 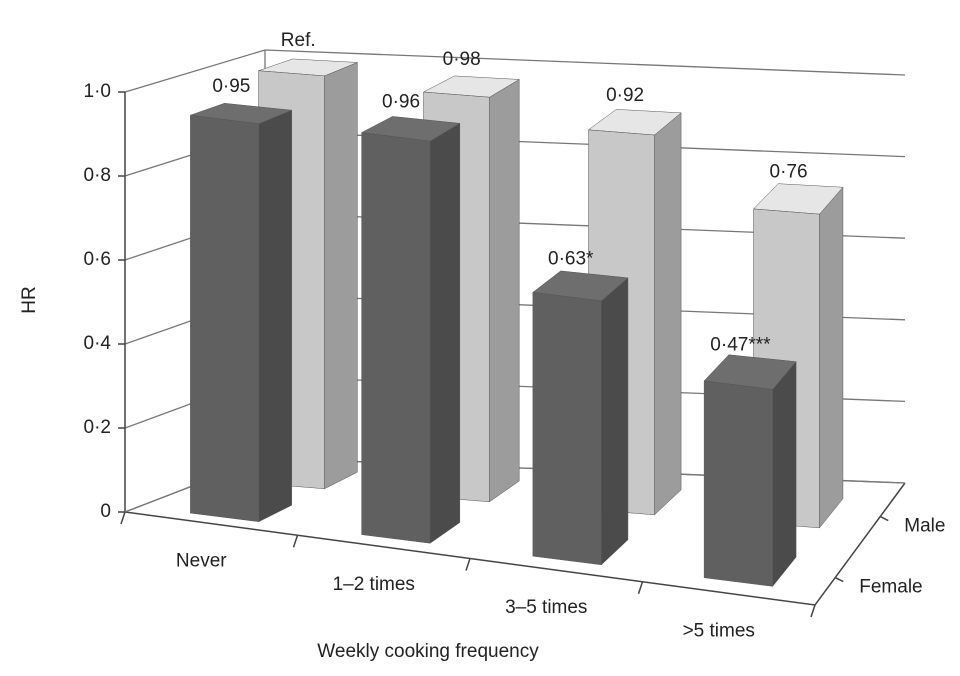 I want to click on z-tick-label: Female, so click(x=890, y=587).